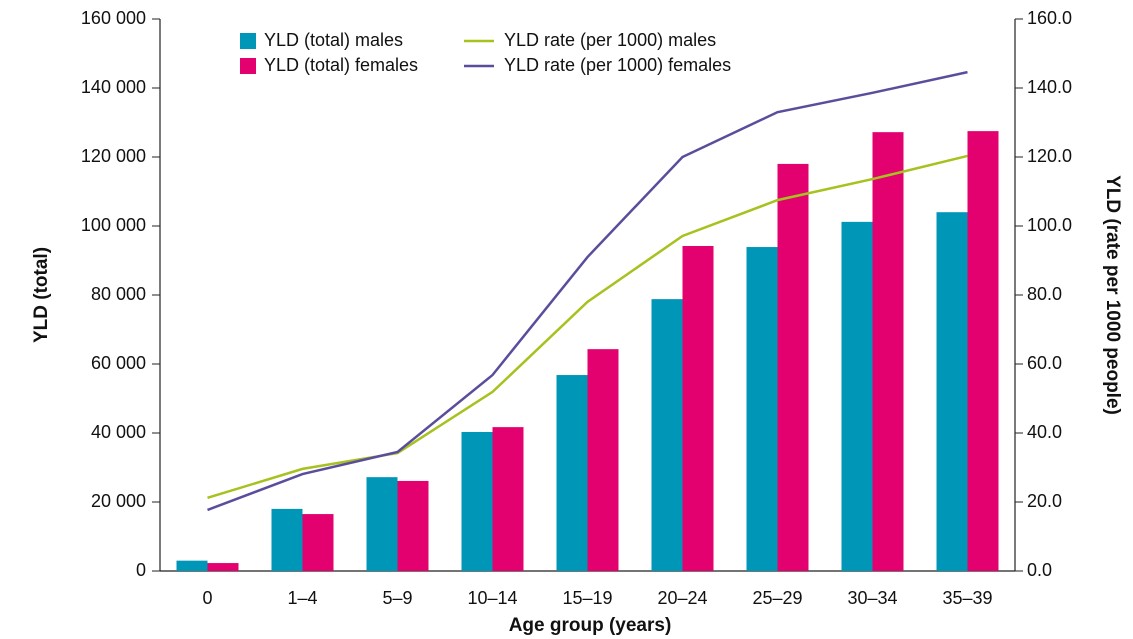 The height and width of the screenshot is (639, 1133). What do you see at coordinates (1039, 570) in the screenshot?
I see `y2-tick-label: 0.0` at bounding box center [1039, 570].